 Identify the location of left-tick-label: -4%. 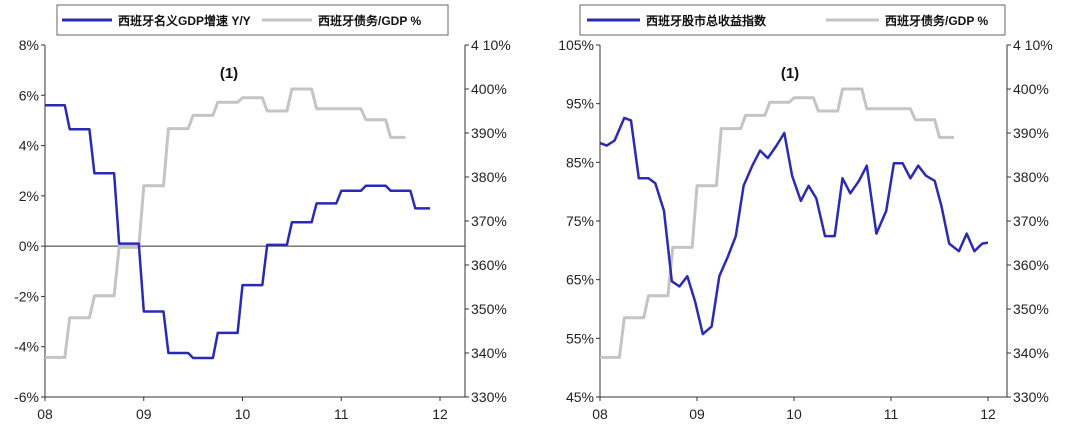
(26, 347).